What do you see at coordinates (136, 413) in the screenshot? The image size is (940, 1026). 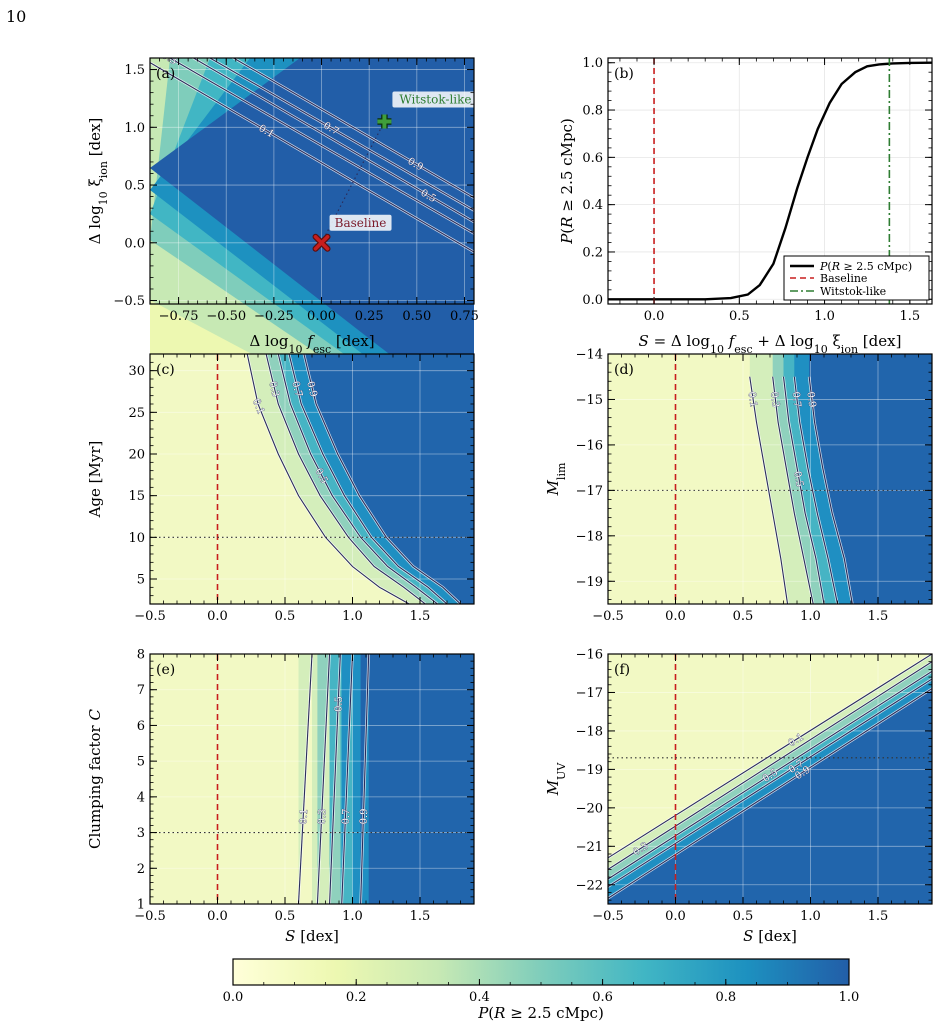 I see `panel-c-ytick-label: 25` at bounding box center [136, 413].